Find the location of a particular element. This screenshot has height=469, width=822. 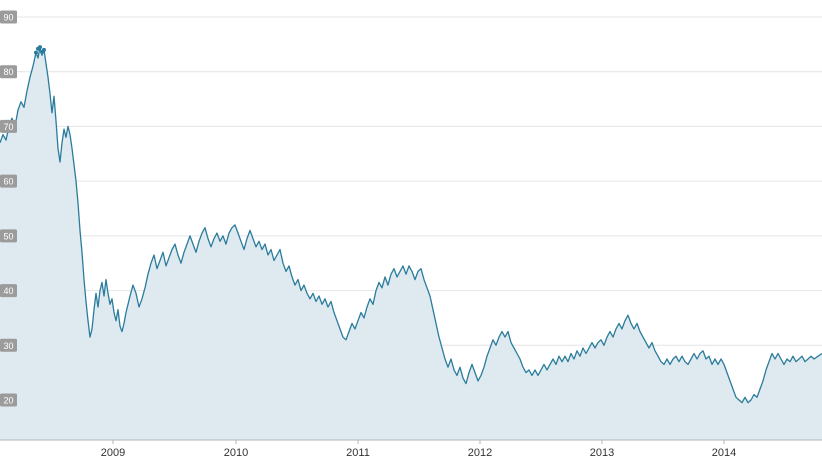

y-axis-label-70: 70 is located at coordinates (8, 127).